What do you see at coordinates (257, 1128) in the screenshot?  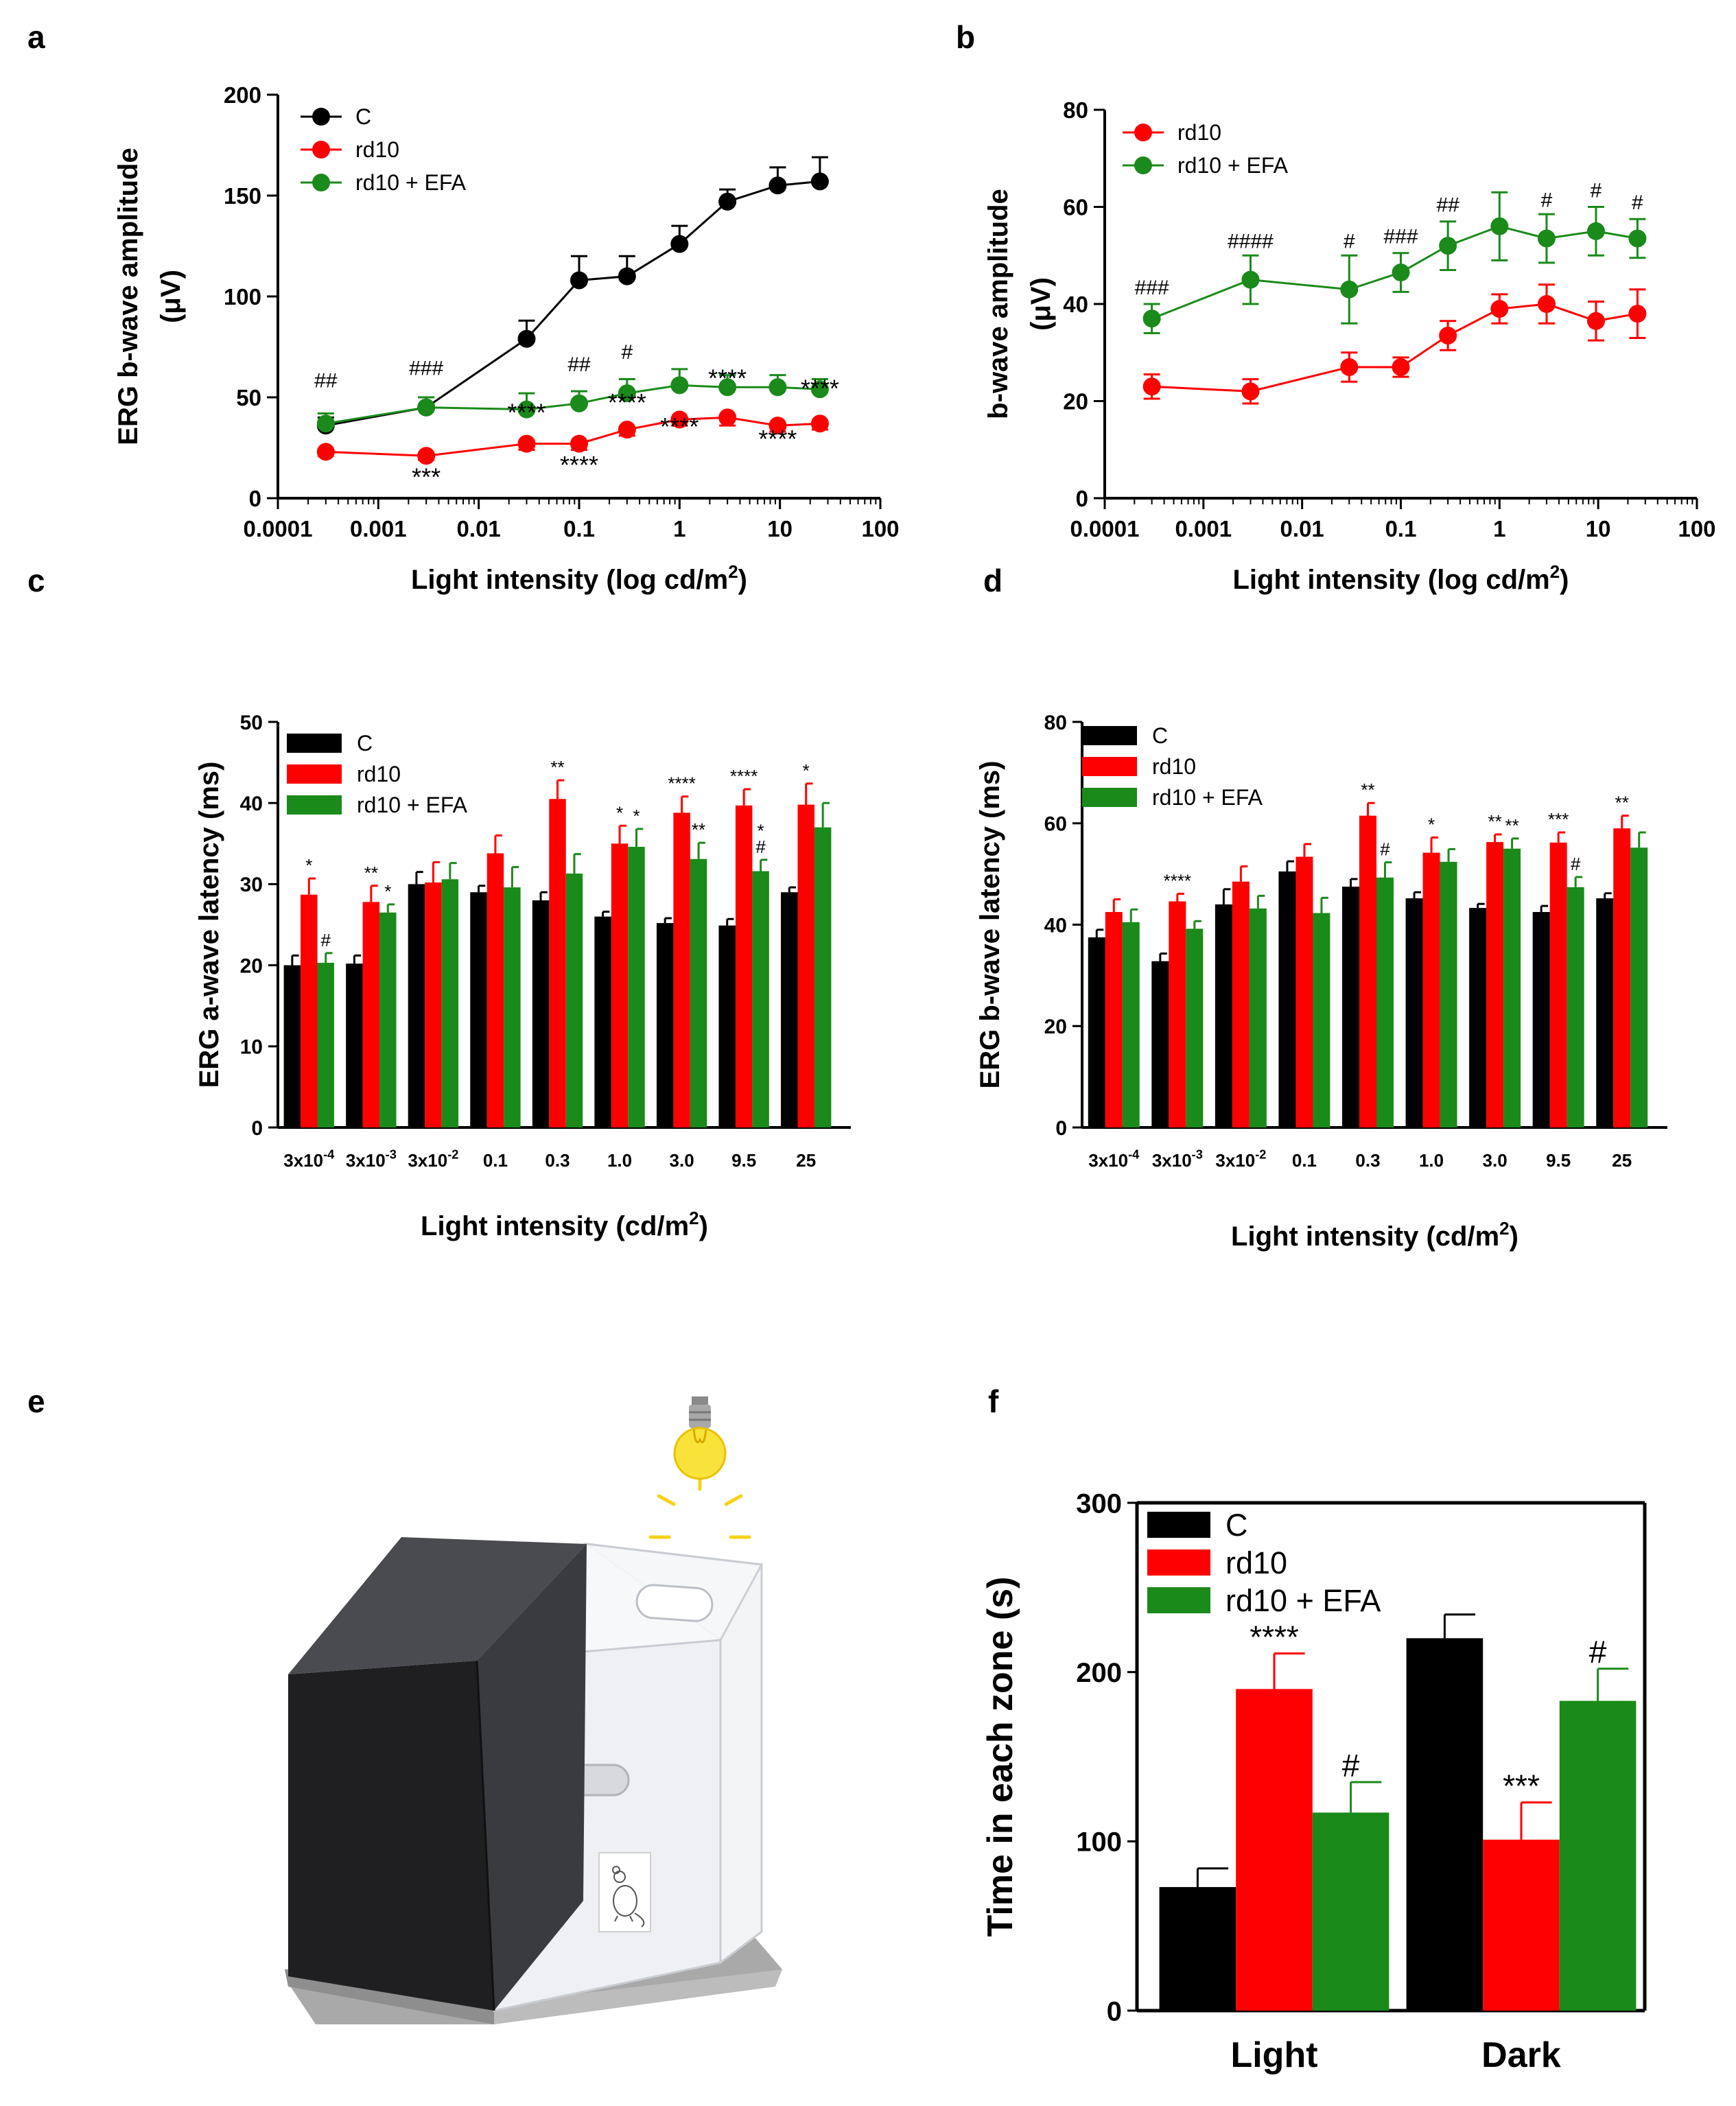 I see `y-tick-label: 0` at bounding box center [257, 1128].